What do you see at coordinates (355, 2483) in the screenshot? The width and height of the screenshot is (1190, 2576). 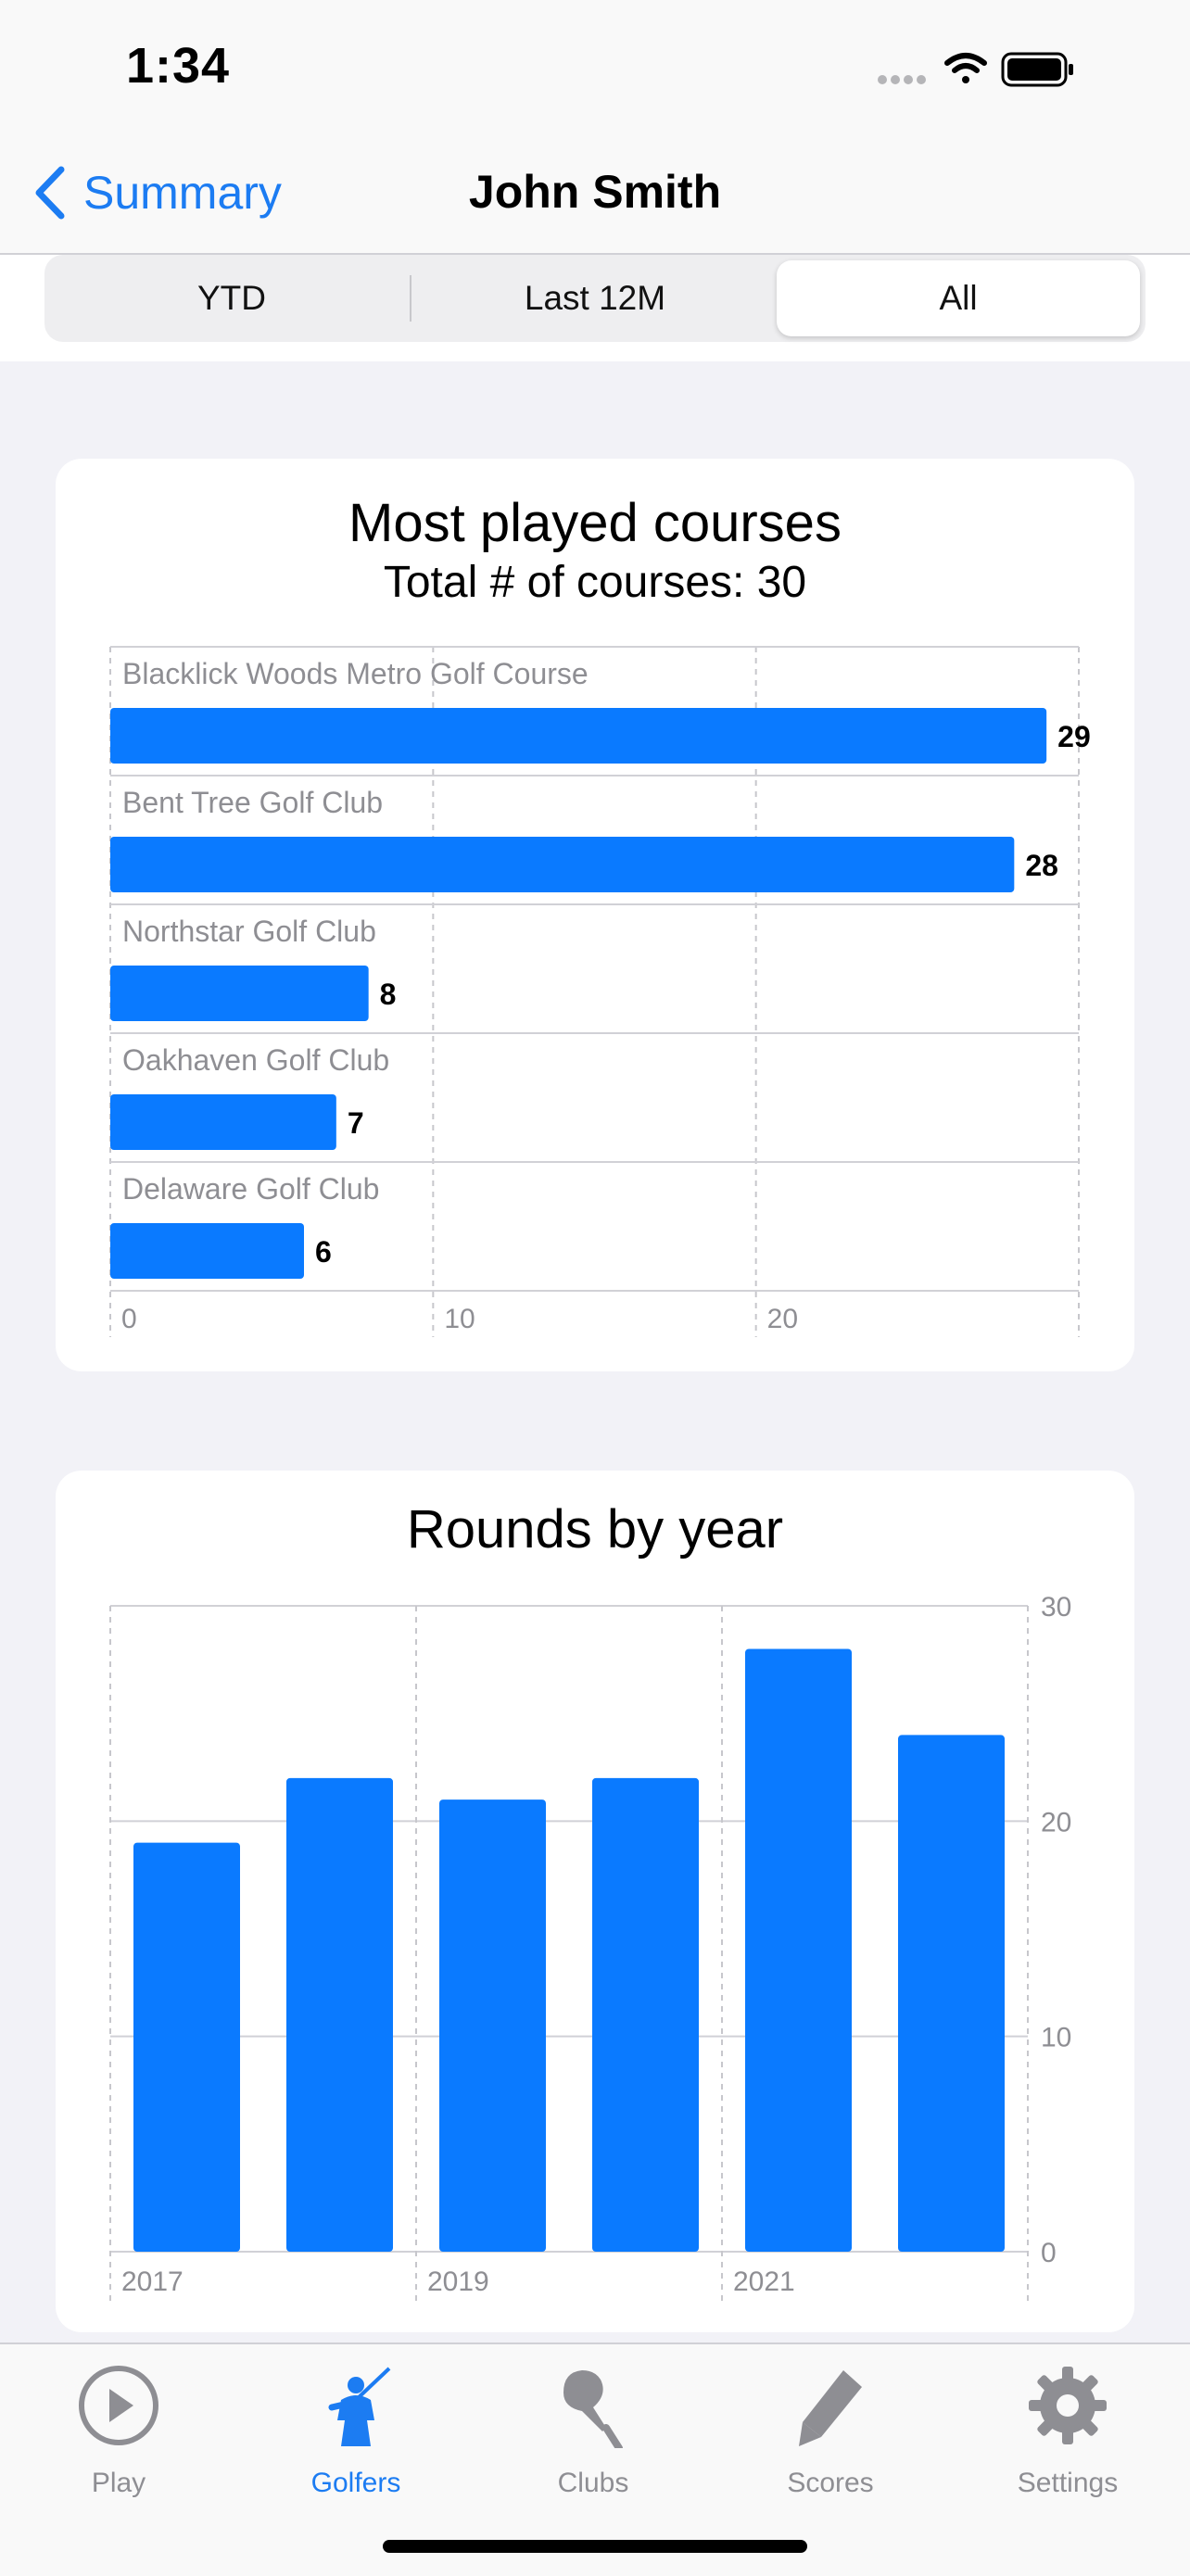 I see `tab-label: Golfers` at bounding box center [355, 2483].